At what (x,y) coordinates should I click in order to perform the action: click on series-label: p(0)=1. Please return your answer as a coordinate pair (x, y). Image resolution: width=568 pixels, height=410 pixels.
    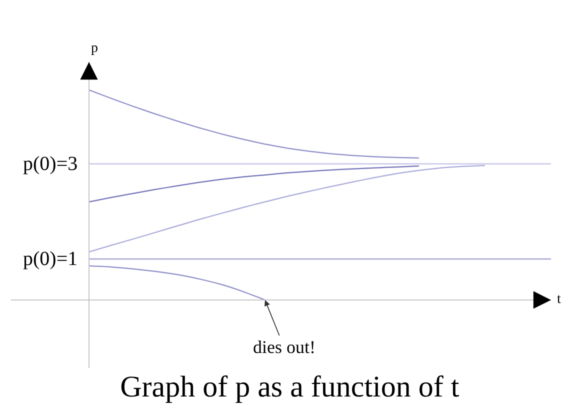
    Looking at the image, I should click on (50, 259).